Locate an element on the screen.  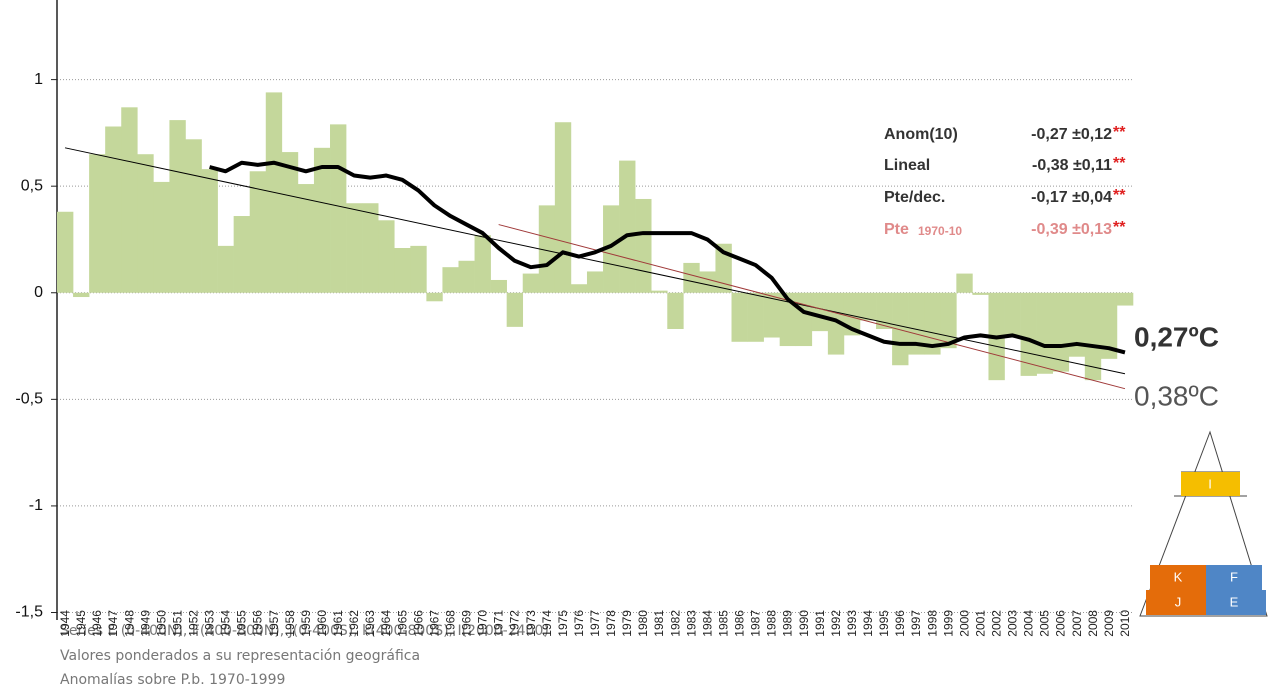
stat-label: Pte is located at coordinates (896, 229).